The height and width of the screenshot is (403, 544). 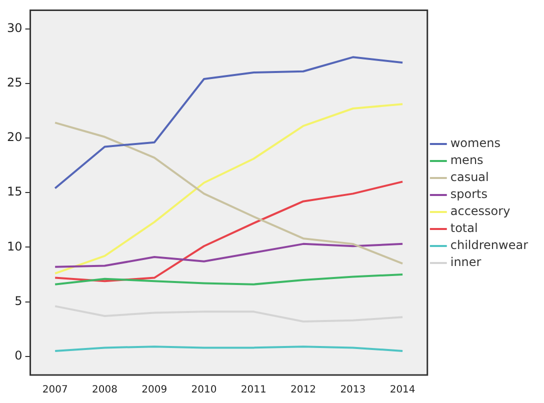 I want to click on x-tick-label: 2011, so click(x=253, y=390).